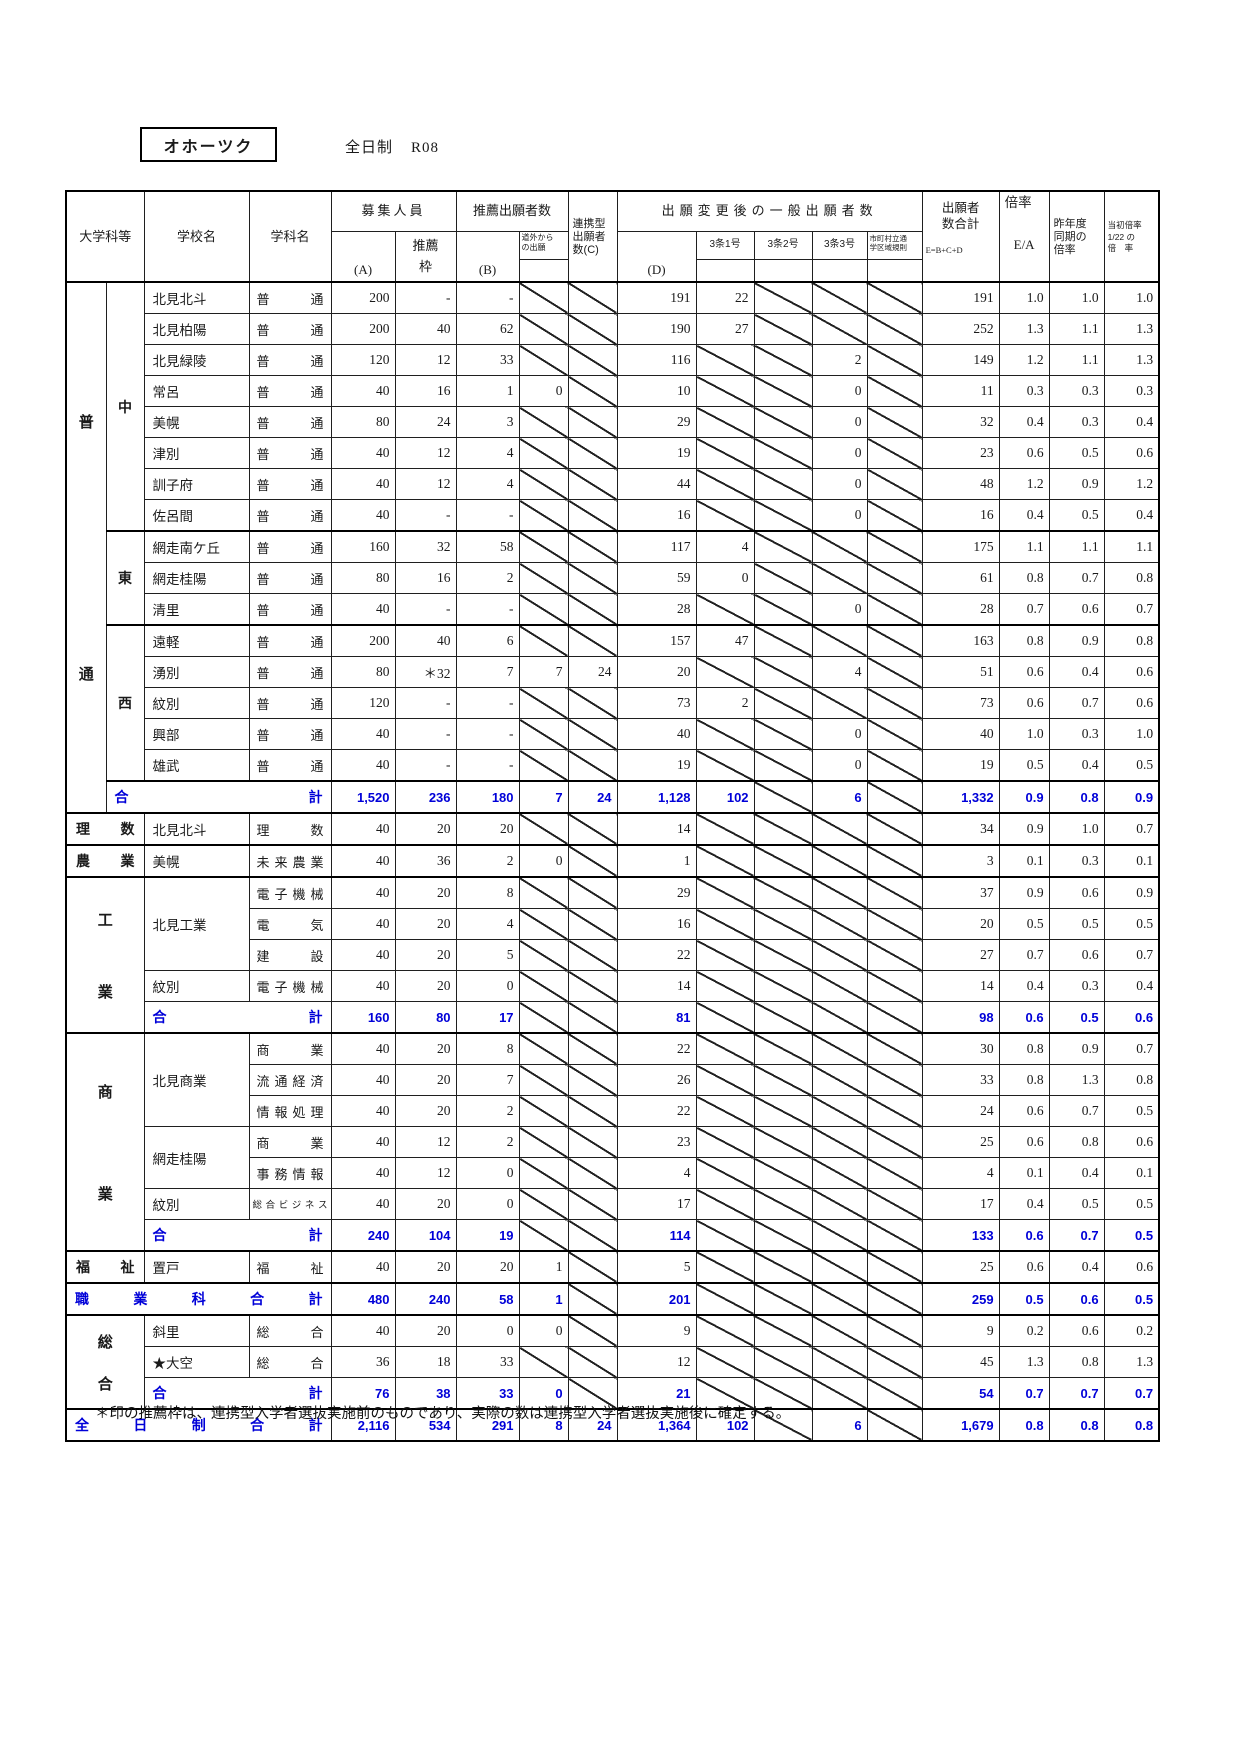  I want to click on ratio-label: 倍率, so click(1018, 202).